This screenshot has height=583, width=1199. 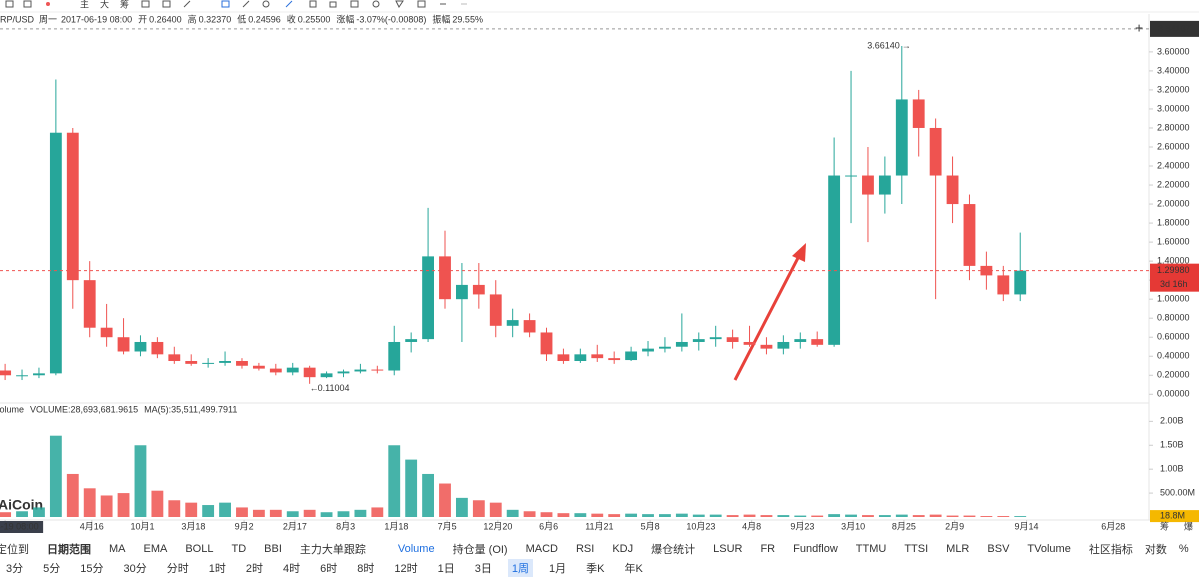 I want to click on bar-item: EMA, so click(x=155, y=549).